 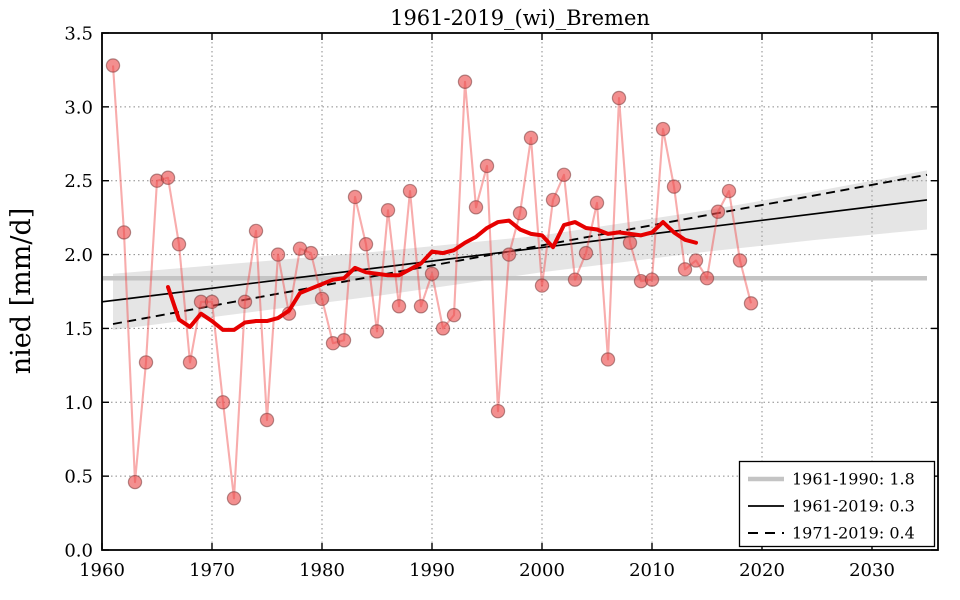 What do you see at coordinates (78, 551) in the screenshot?
I see `y-tick-label: 0.0` at bounding box center [78, 551].